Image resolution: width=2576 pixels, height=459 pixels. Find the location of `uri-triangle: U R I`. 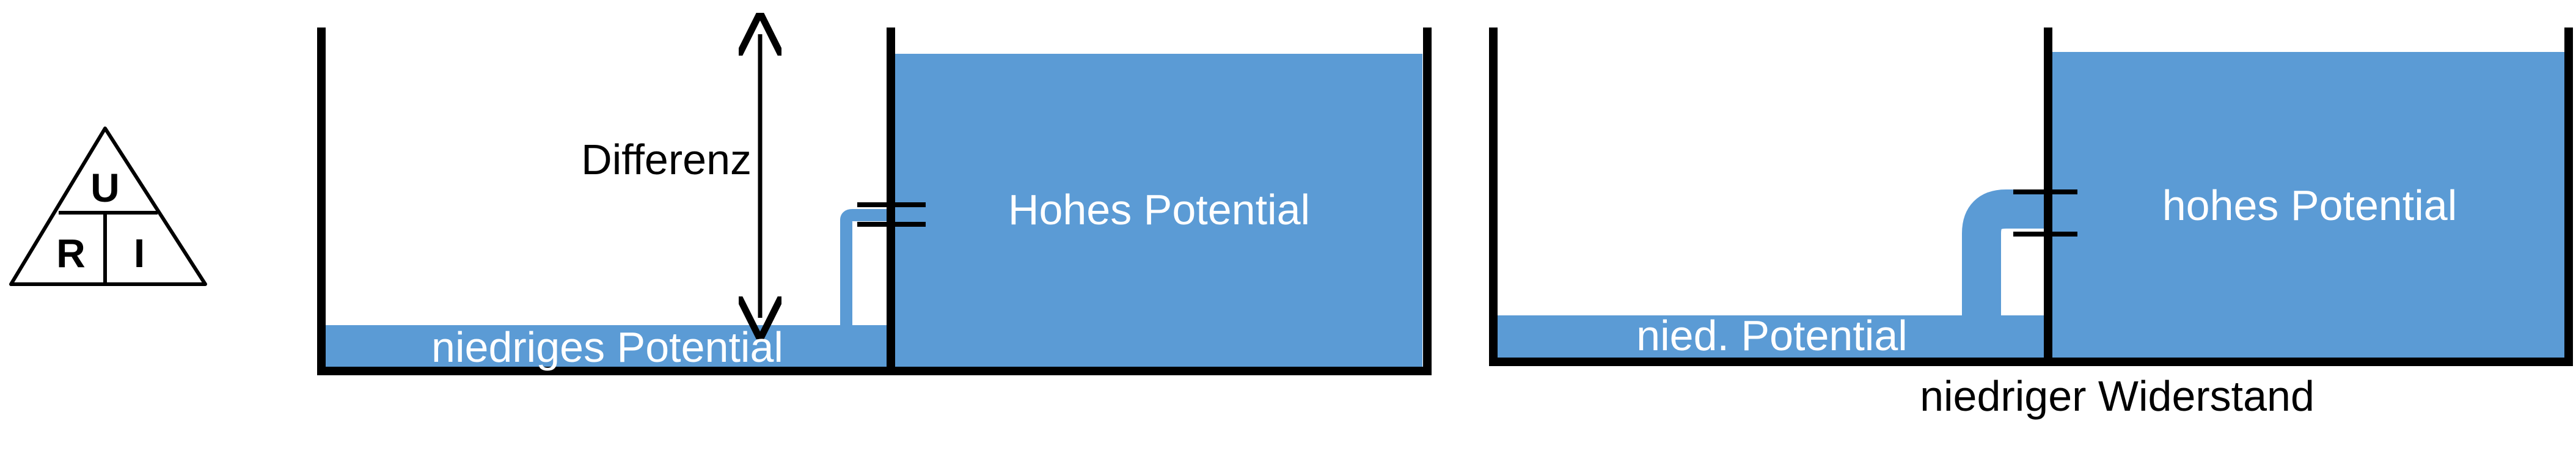

uri-triangle: U R I is located at coordinates (108, 207).